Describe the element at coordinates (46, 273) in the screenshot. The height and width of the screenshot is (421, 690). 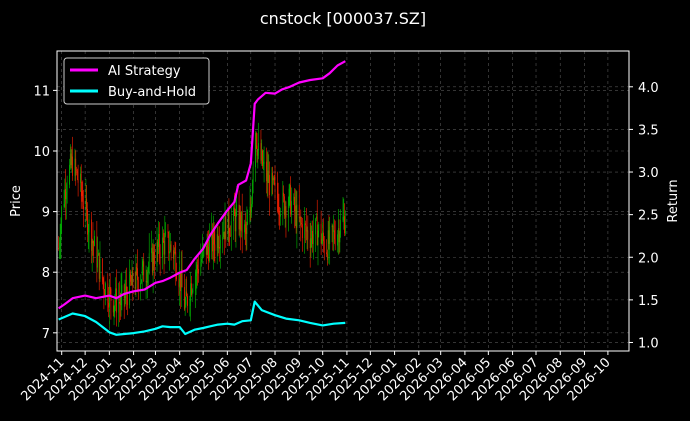
I see `y-tick-label-left: 8` at that location.